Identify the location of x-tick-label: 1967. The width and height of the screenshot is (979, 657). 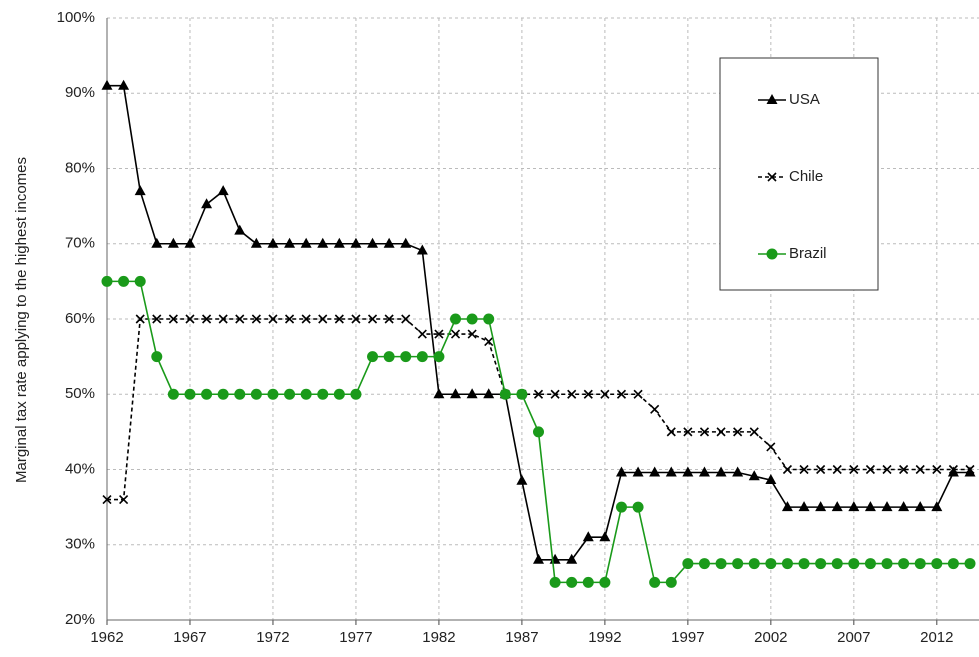
(189, 637).